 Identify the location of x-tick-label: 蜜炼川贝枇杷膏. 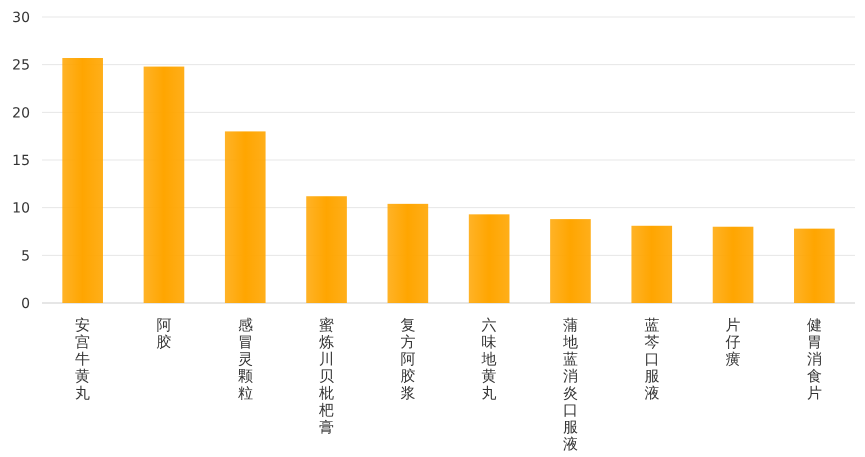
(326, 376).